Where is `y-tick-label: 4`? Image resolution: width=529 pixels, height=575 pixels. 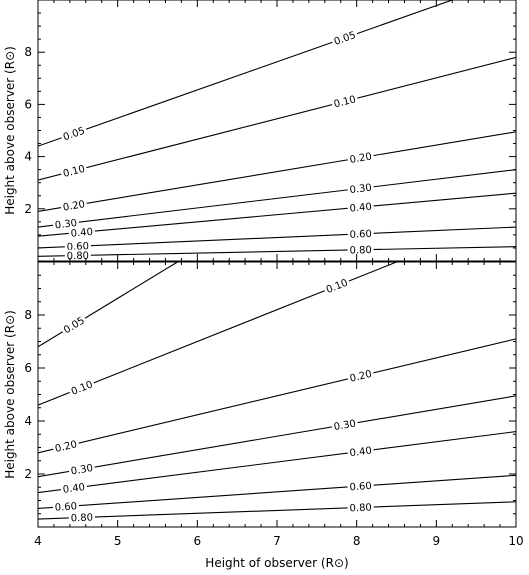 y-tick-label: 4 is located at coordinates (28, 157).